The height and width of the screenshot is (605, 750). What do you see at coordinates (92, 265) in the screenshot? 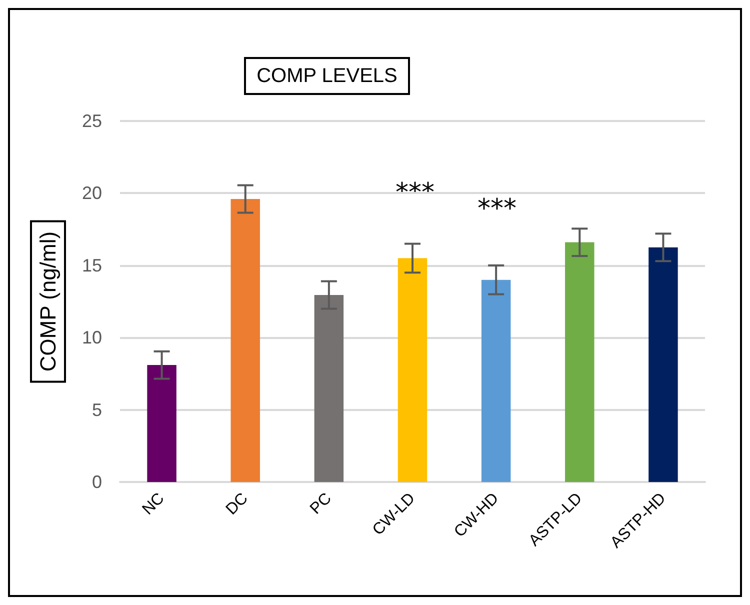
I see `y-tick-label: 15` at bounding box center [92, 265].